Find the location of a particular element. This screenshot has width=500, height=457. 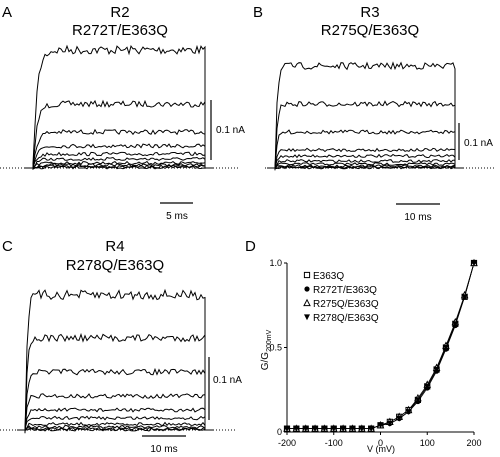

panel-c-time-scale-label: 10 ms is located at coordinates (163, 449).